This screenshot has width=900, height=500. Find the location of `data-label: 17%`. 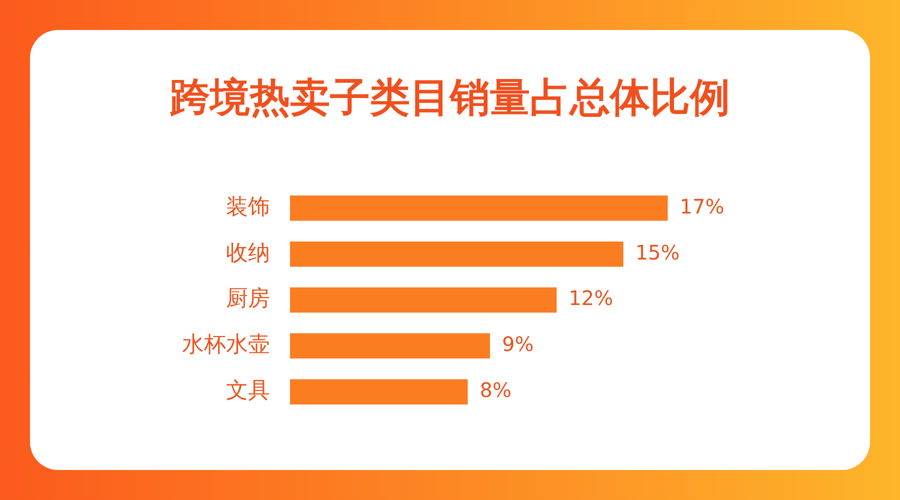

data-label: 17% is located at coordinates (702, 206).